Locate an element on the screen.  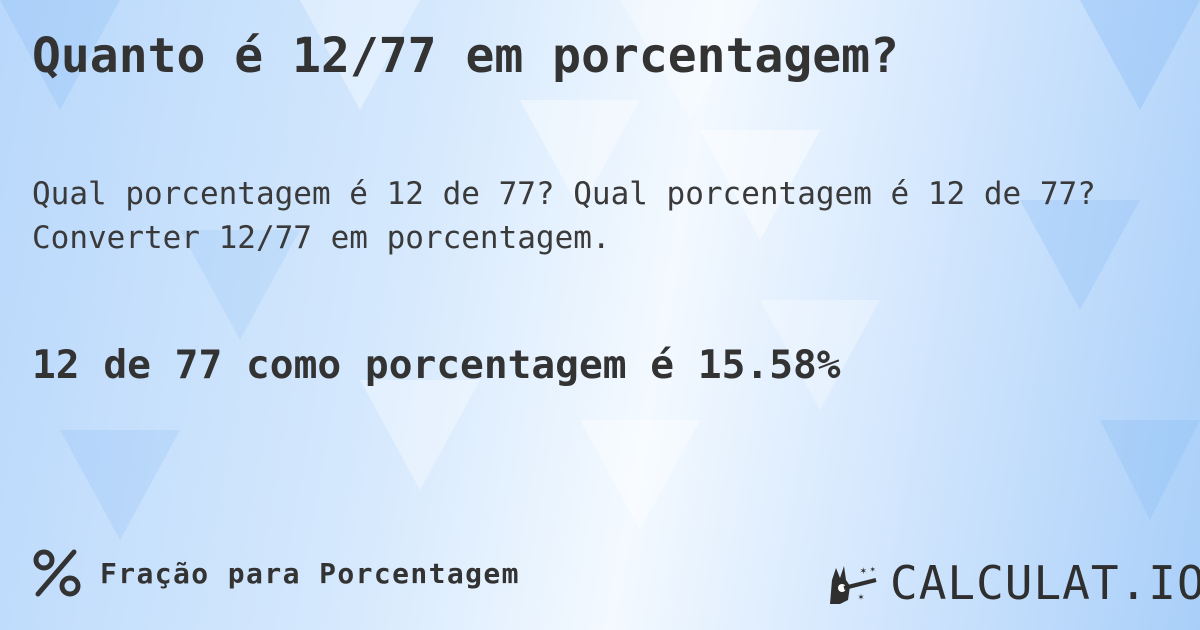
category-link: Fração para Porcentagem is located at coordinates (276, 573).